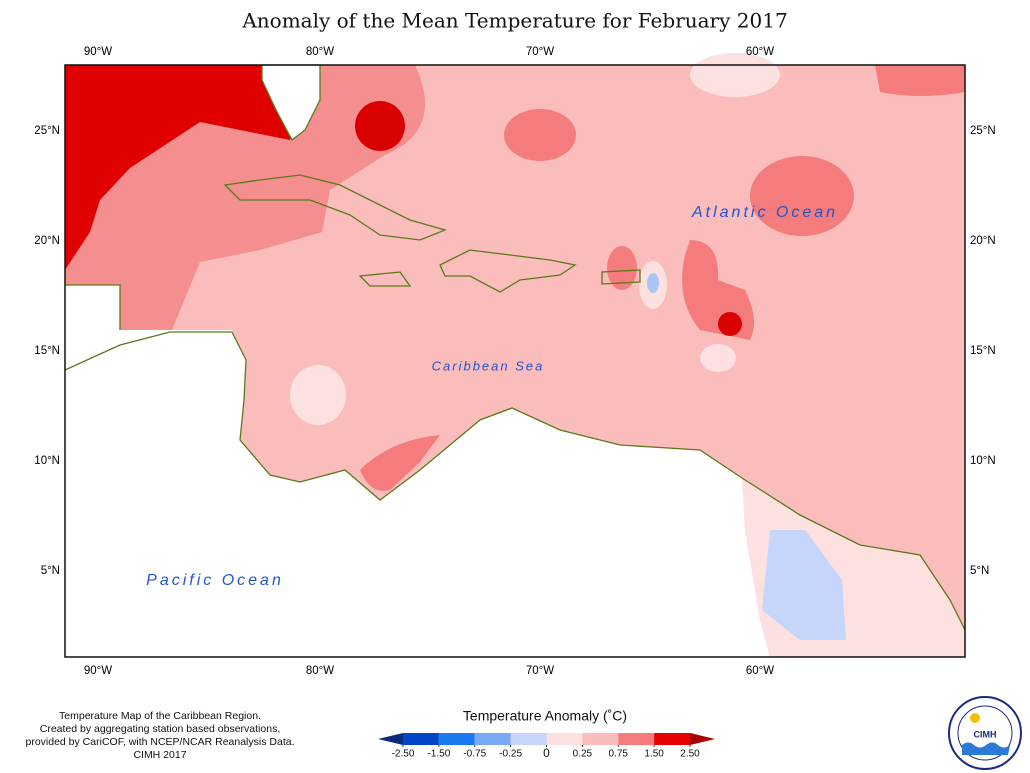 This screenshot has height=773, width=1030. What do you see at coordinates (621, 277) in the screenshot?
I see `puerto-rico` at bounding box center [621, 277].